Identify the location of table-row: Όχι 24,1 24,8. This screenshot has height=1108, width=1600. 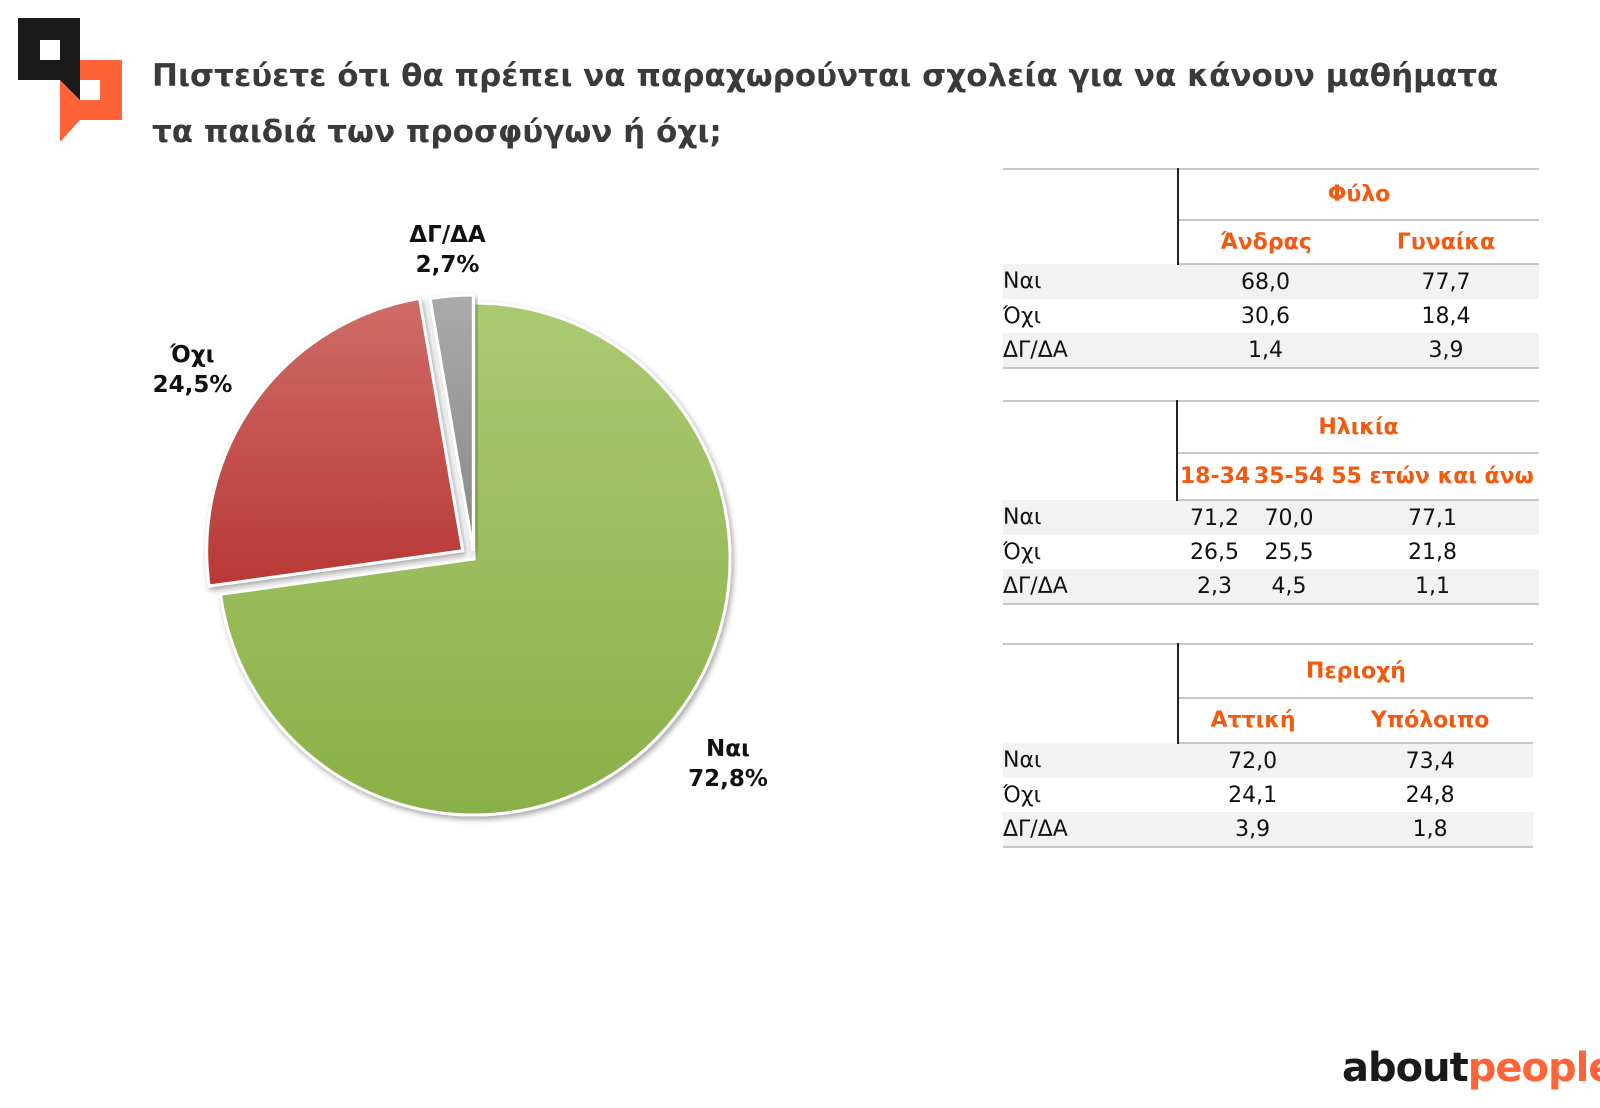
(1229, 795).